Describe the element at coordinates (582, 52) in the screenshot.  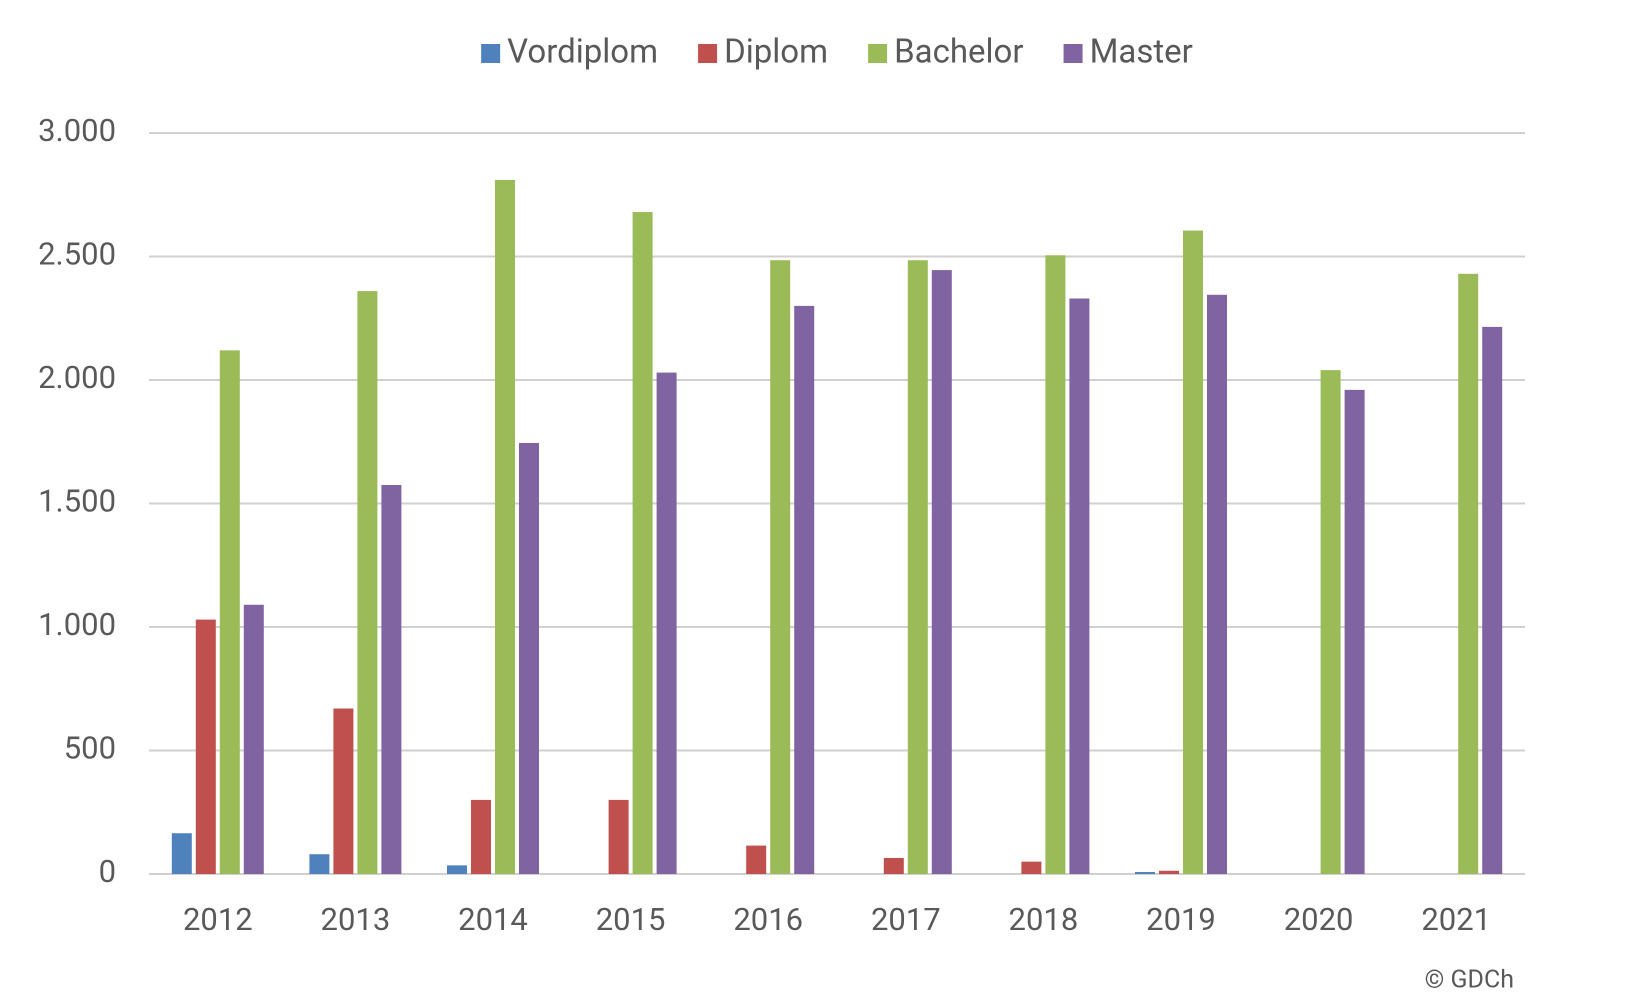
I see `legend-label: Vordiplom` at that location.